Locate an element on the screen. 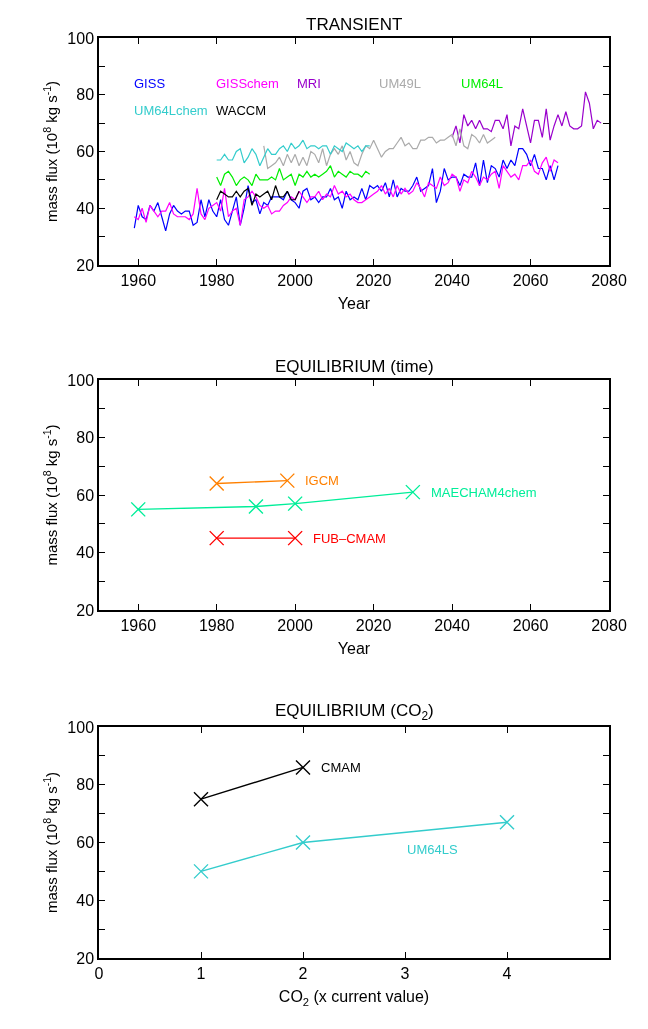  series-label: CMAM is located at coordinates (341, 767).